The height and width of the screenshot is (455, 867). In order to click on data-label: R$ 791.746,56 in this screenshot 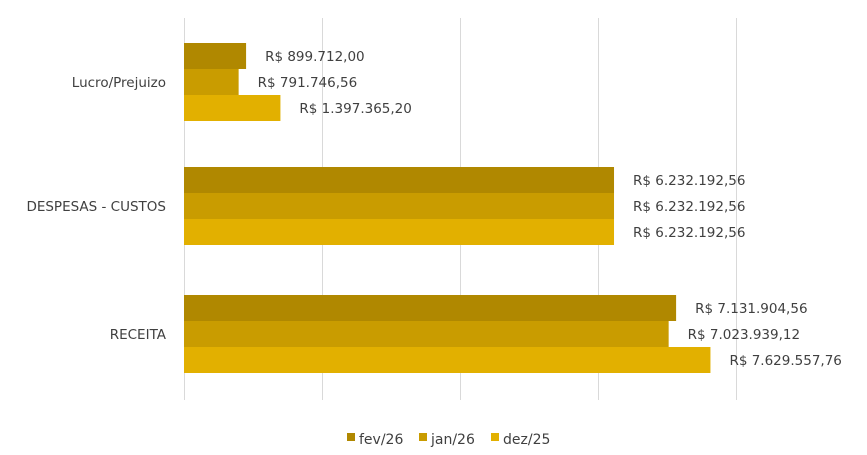, I will do `click(308, 83)`.